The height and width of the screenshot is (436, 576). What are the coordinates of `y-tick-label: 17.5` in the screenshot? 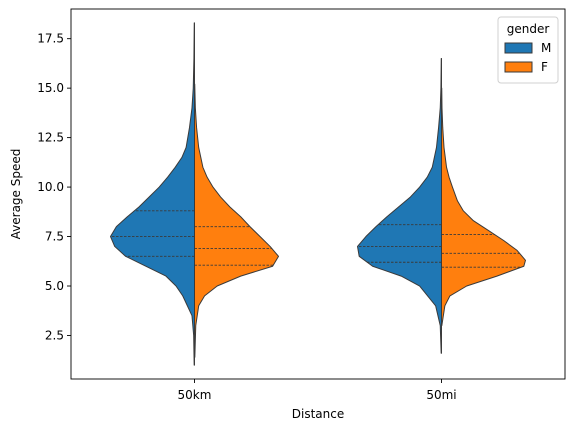 It's located at (50, 39).